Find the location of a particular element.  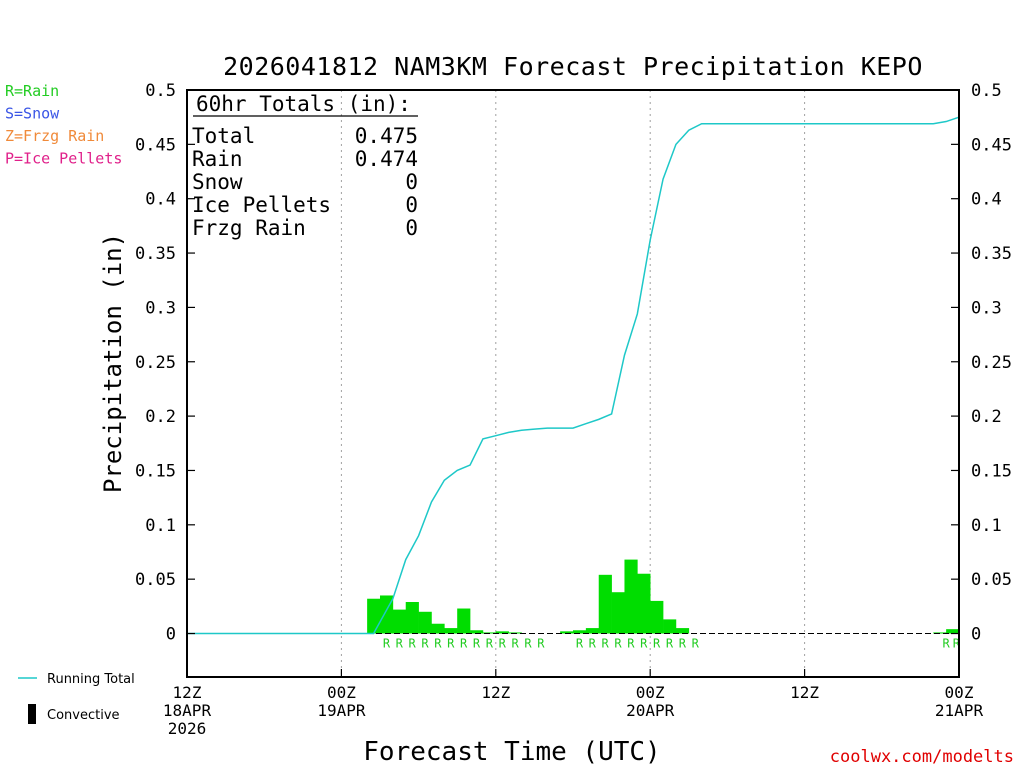

y-tick-label-right: 0.05 is located at coordinates (991, 580).